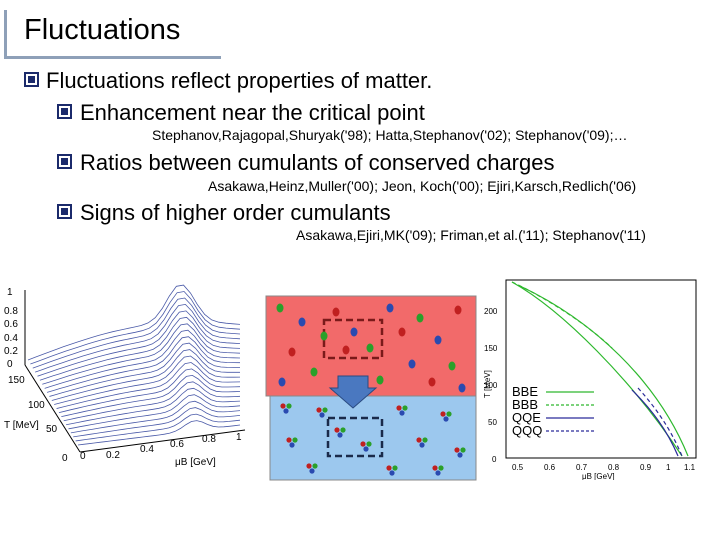 This screenshot has width=720, height=540. What do you see at coordinates (492, 422) in the screenshot?
I see `y-tick: 50` at bounding box center [492, 422].